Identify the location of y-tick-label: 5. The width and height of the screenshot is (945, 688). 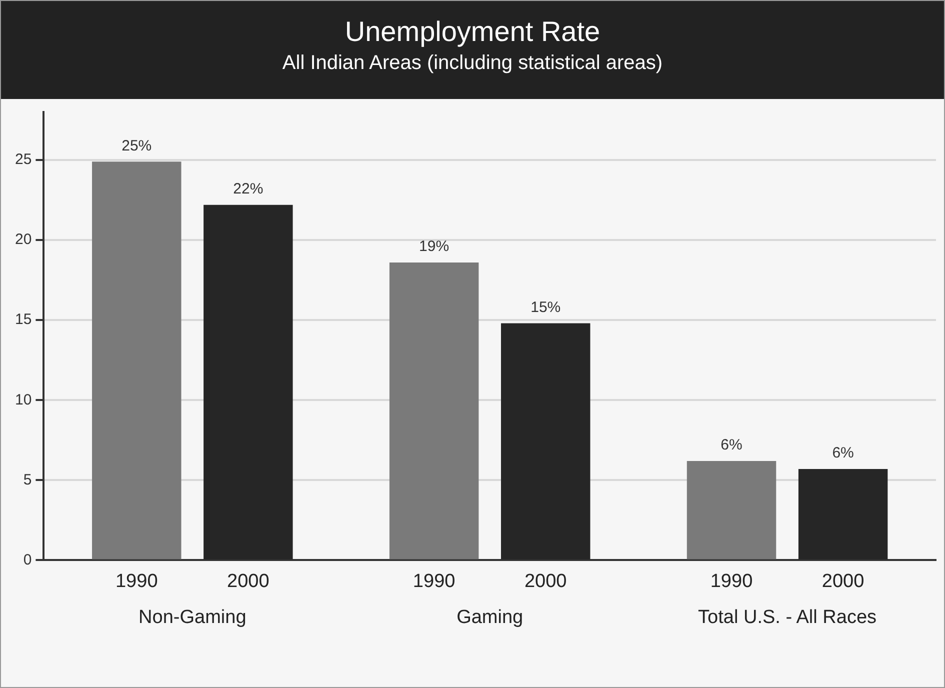
(27, 479).